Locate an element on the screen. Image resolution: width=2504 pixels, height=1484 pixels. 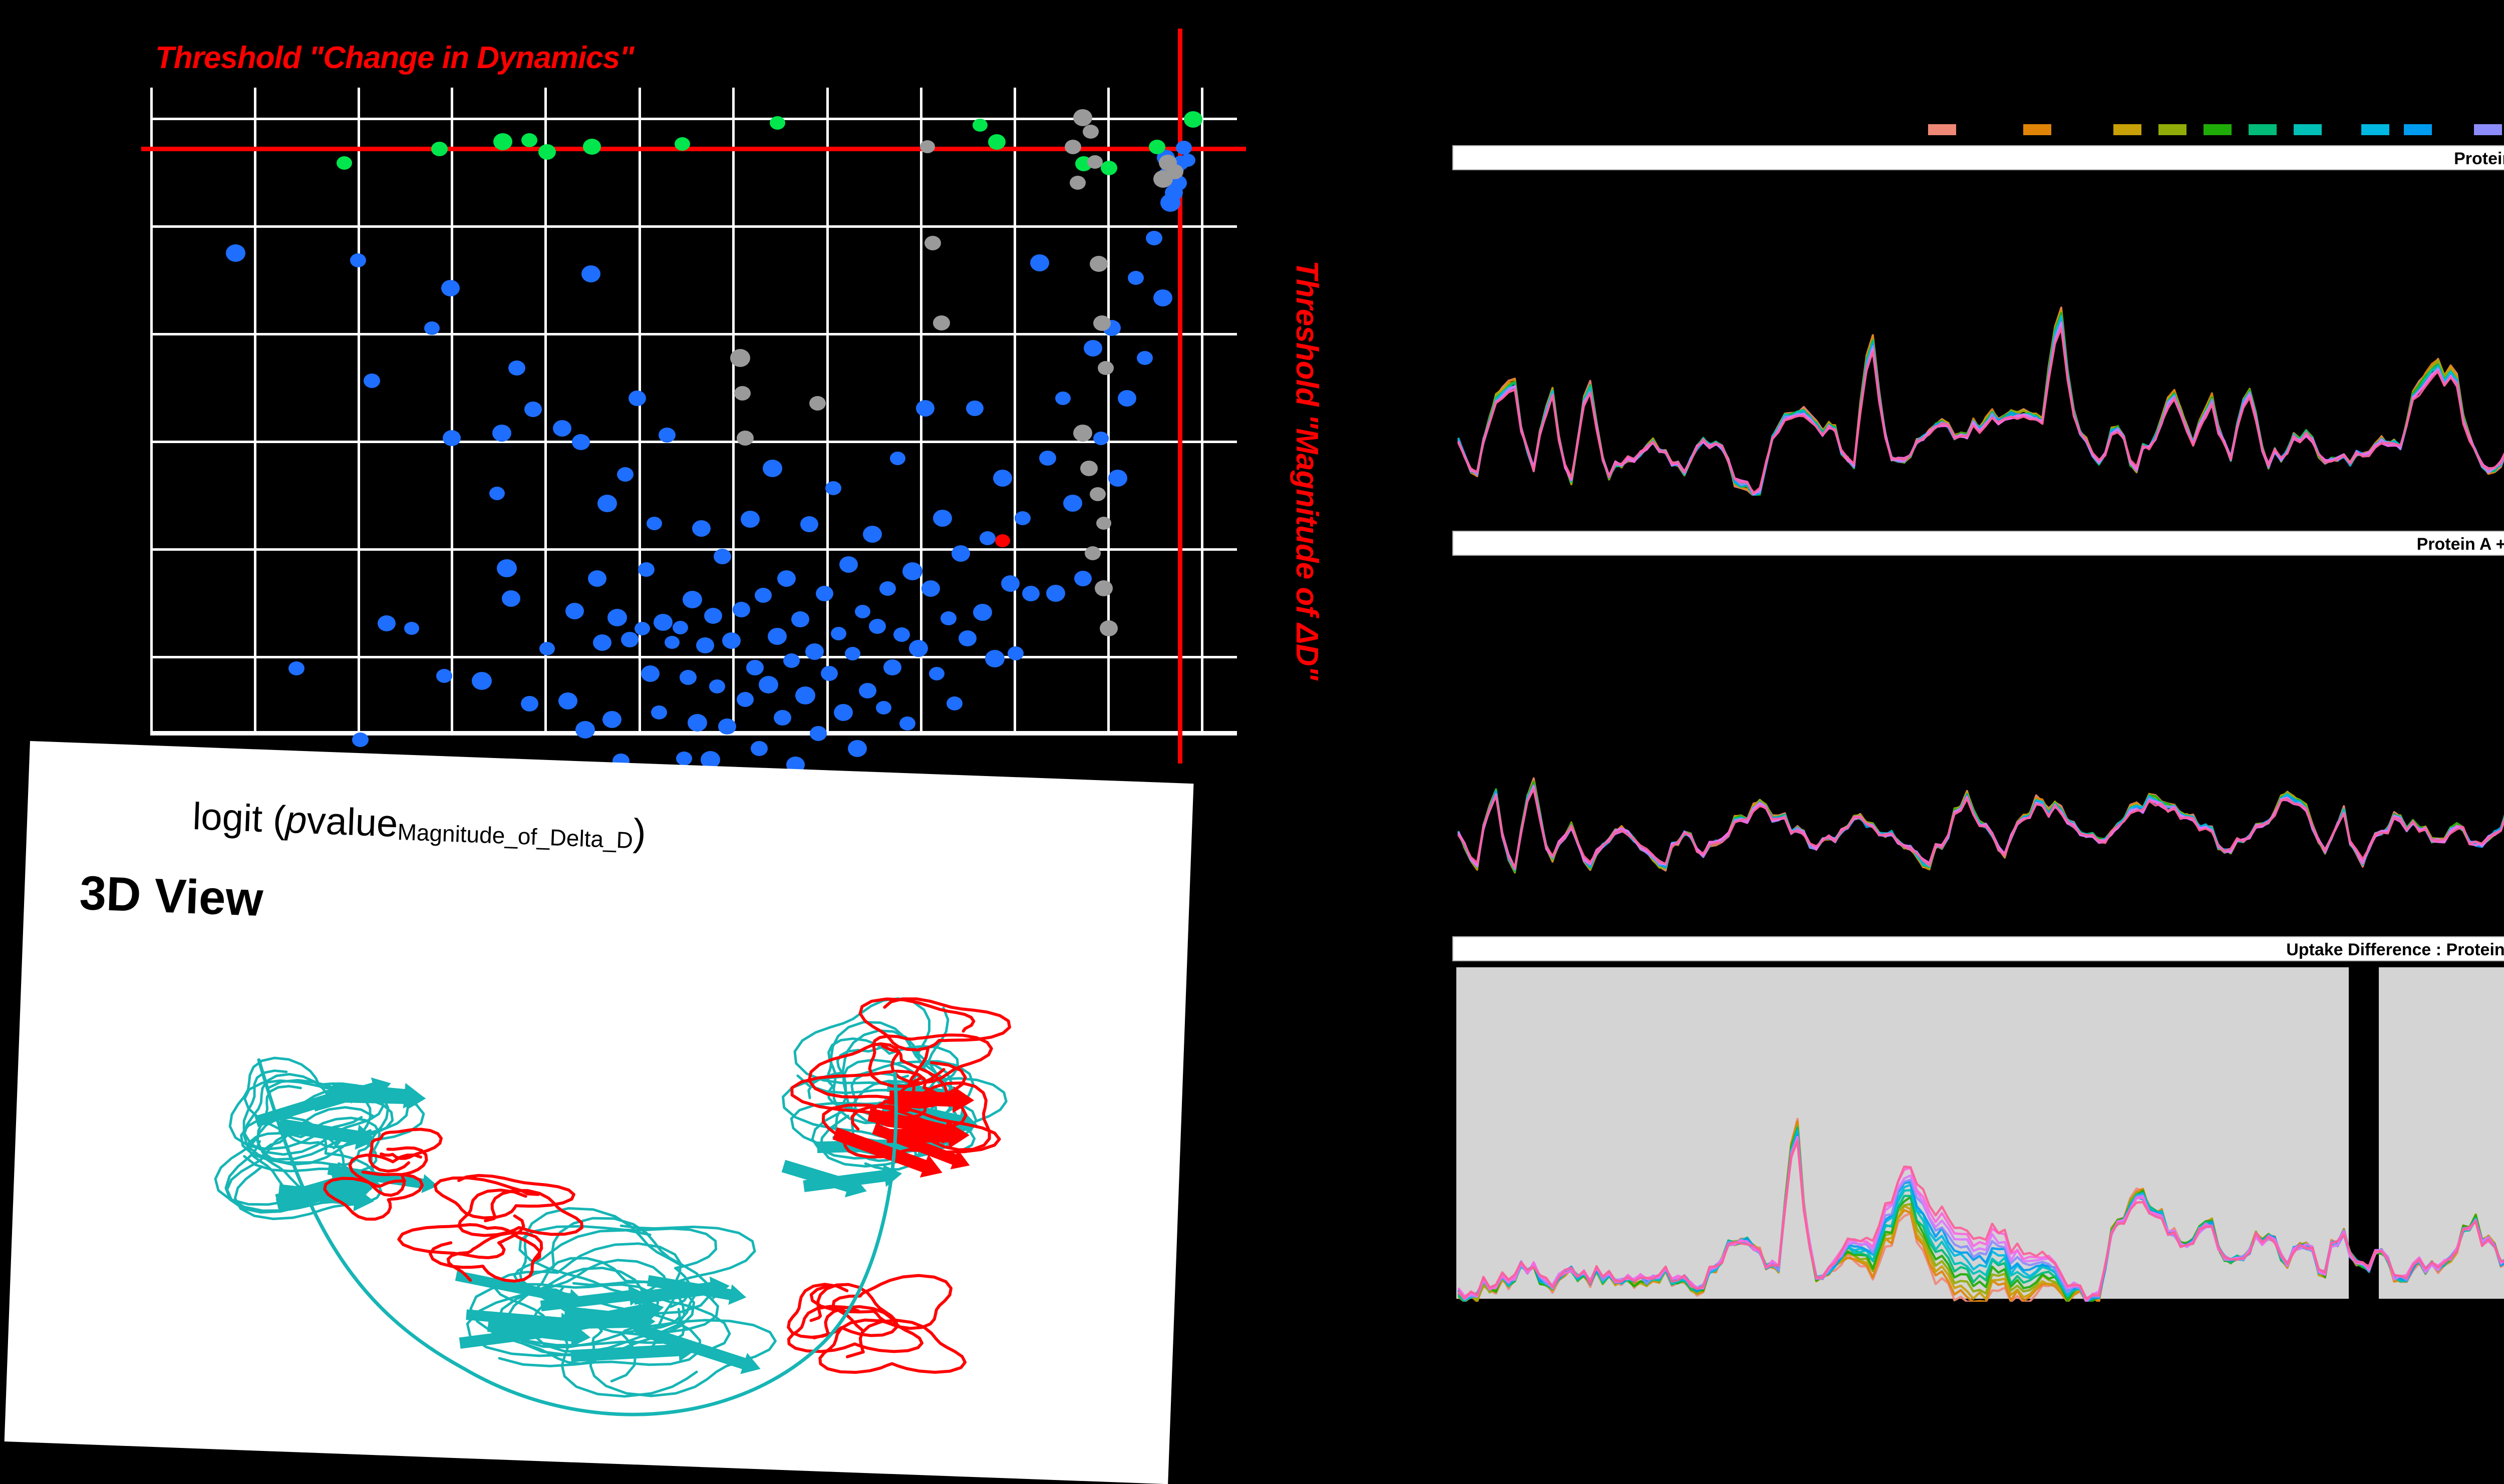
threshold-line-vertical is located at coordinates (1180, 396).